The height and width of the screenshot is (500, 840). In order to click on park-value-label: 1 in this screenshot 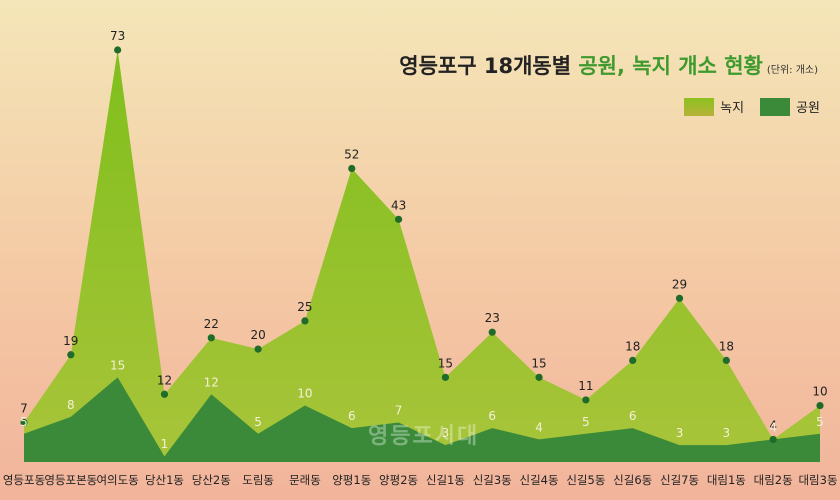, I will do `click(165, 444)`.